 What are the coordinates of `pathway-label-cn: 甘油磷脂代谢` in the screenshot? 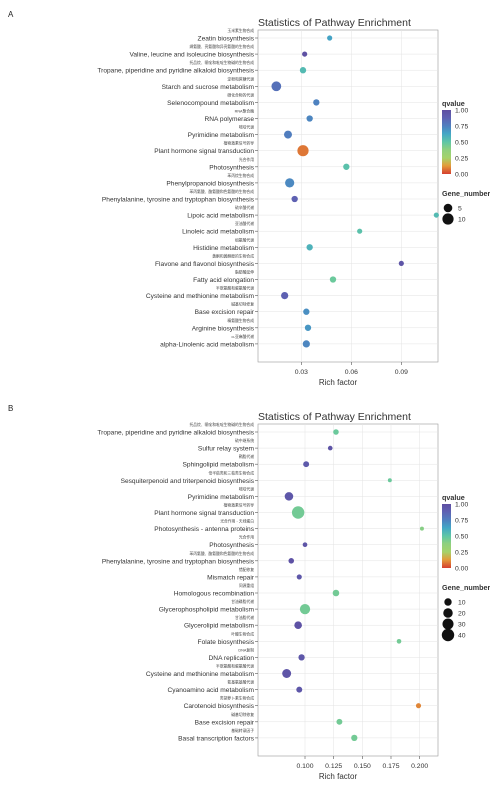 It's located at (242, 601).